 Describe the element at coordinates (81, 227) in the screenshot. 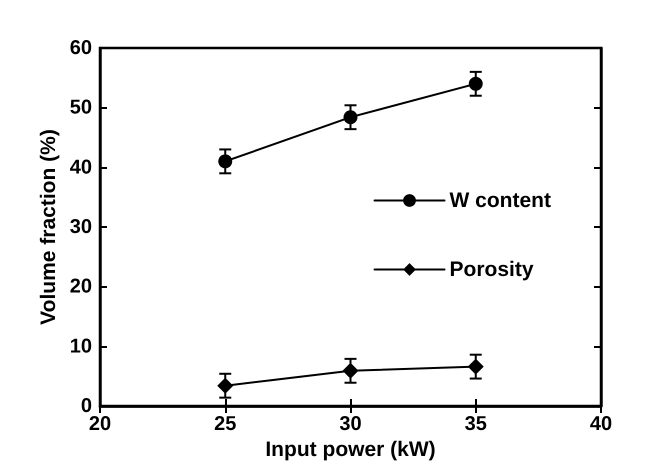

I see `y-tick-label: 30` at that location.